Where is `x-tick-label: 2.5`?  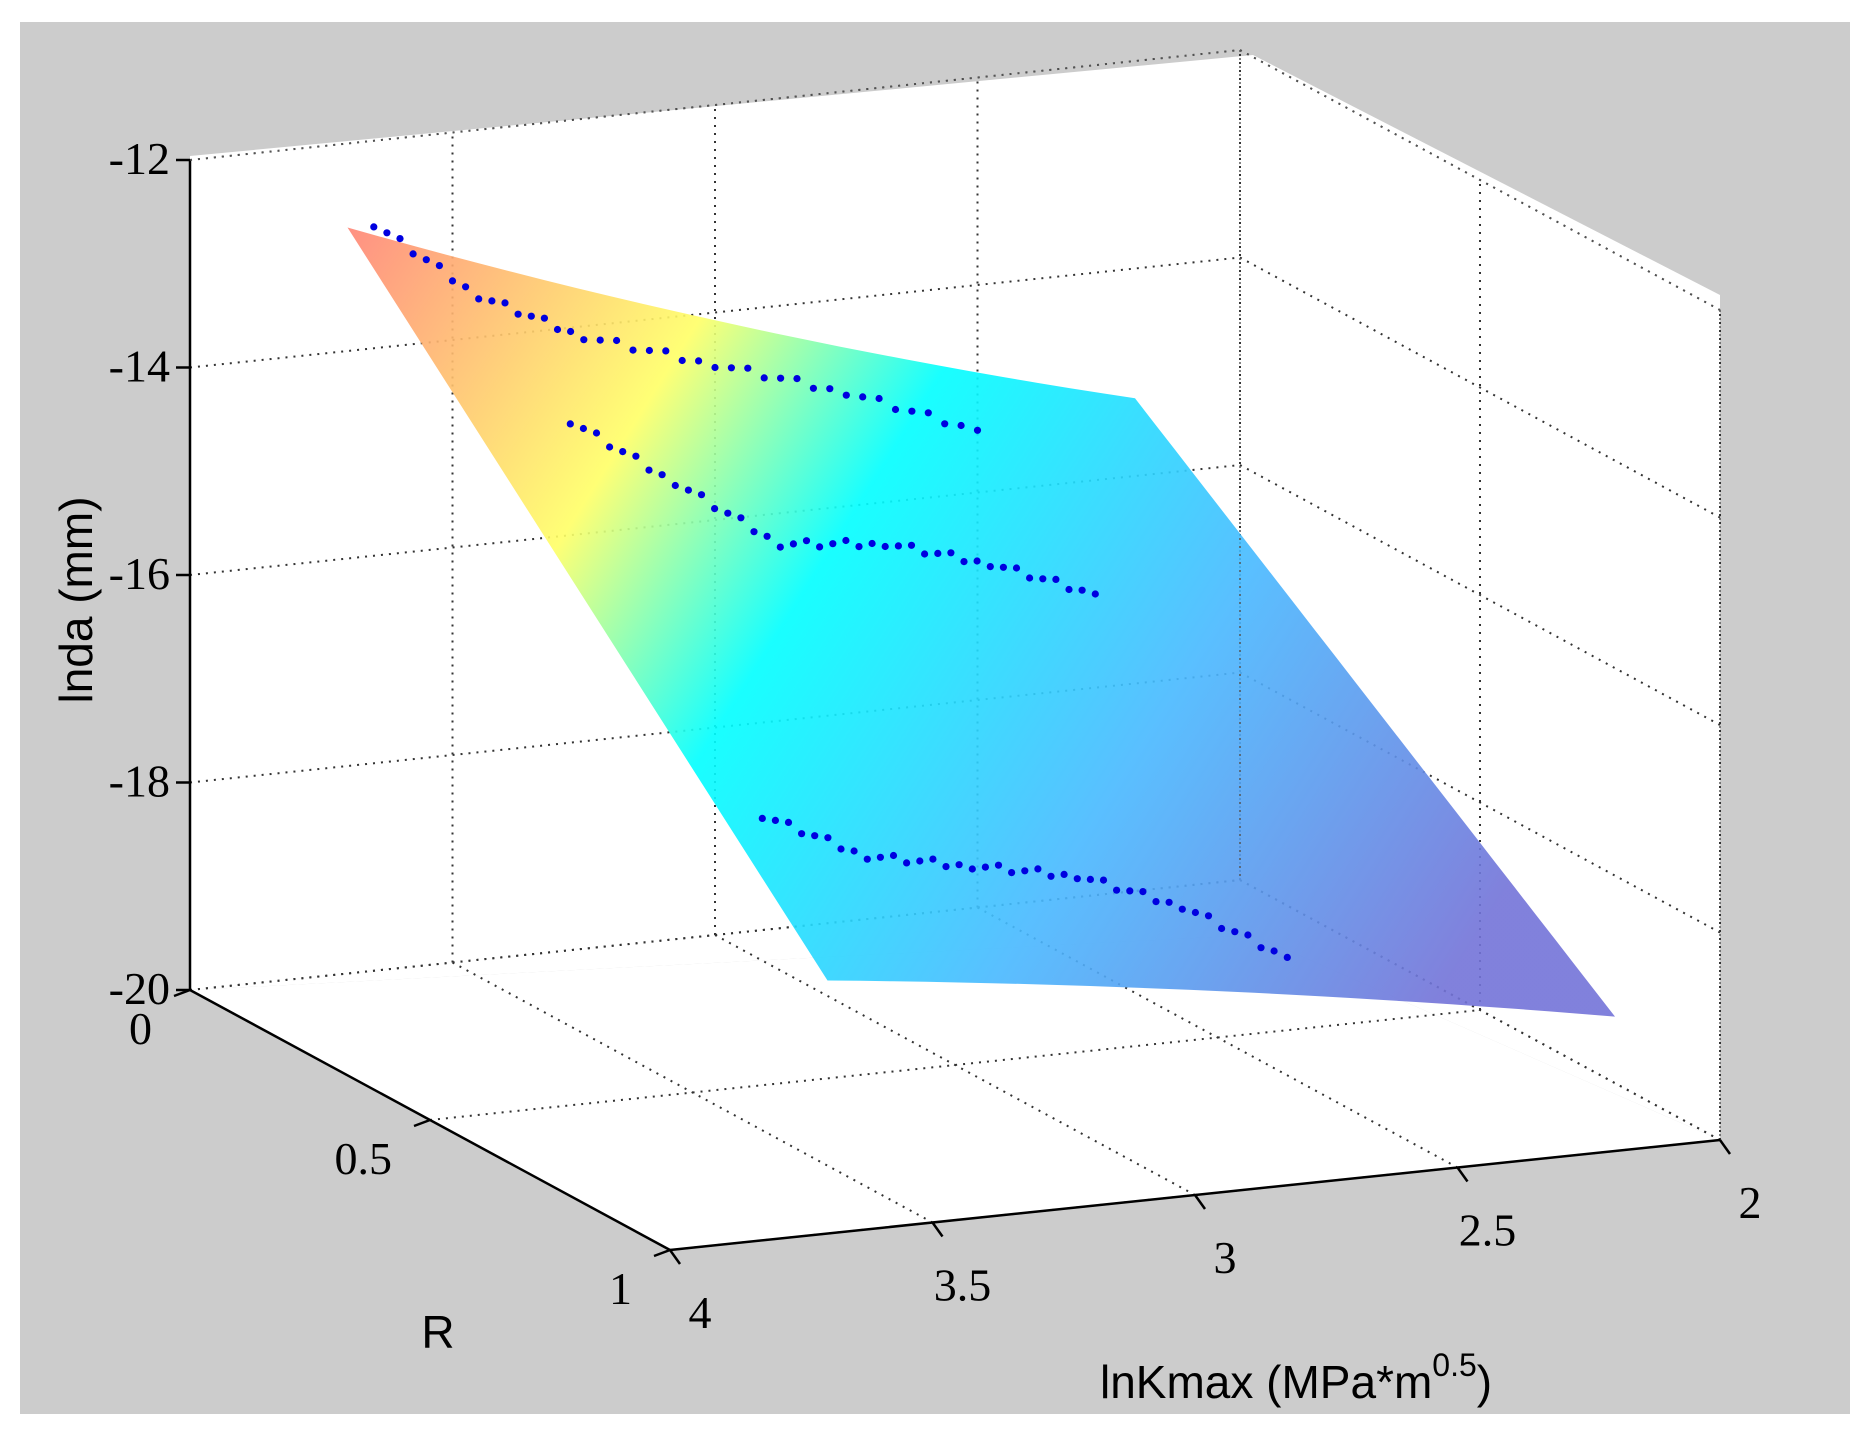
x-tick-label: 2.5 is located at coordinates (1488, 1230).